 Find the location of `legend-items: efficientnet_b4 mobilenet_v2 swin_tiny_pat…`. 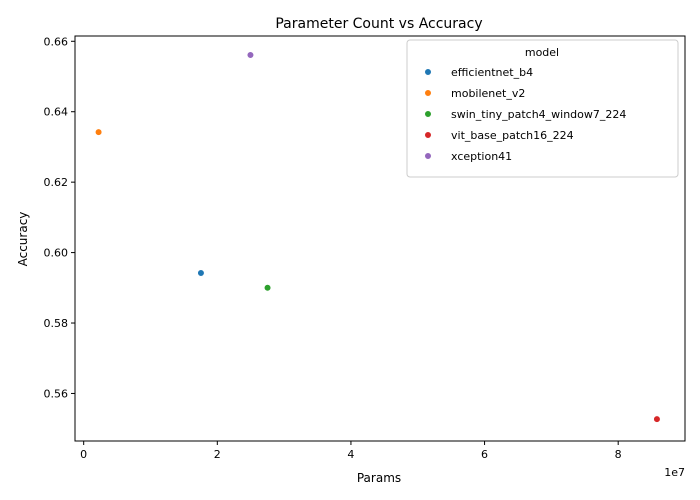

legend-items: efficientnet_b4 mobilenet_v2 swin_tiny_pat… is located at coordinates (525, 114).